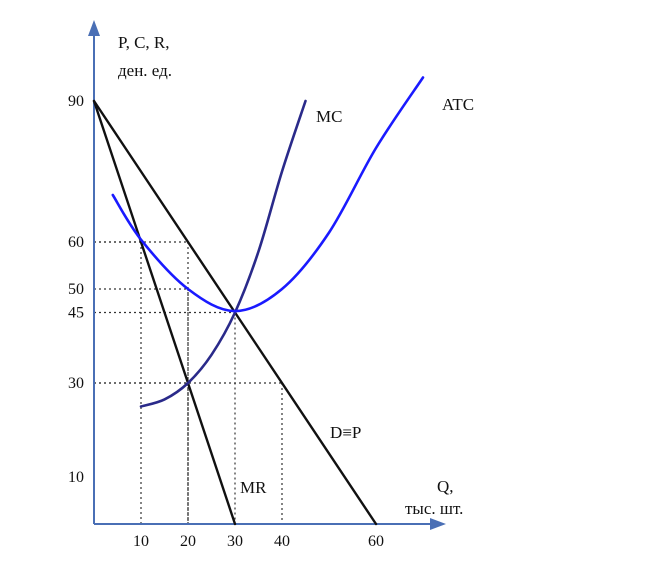 This screenshot has width=666, height=564. I want to click on y-tick-label: 50, so click(76, 289).